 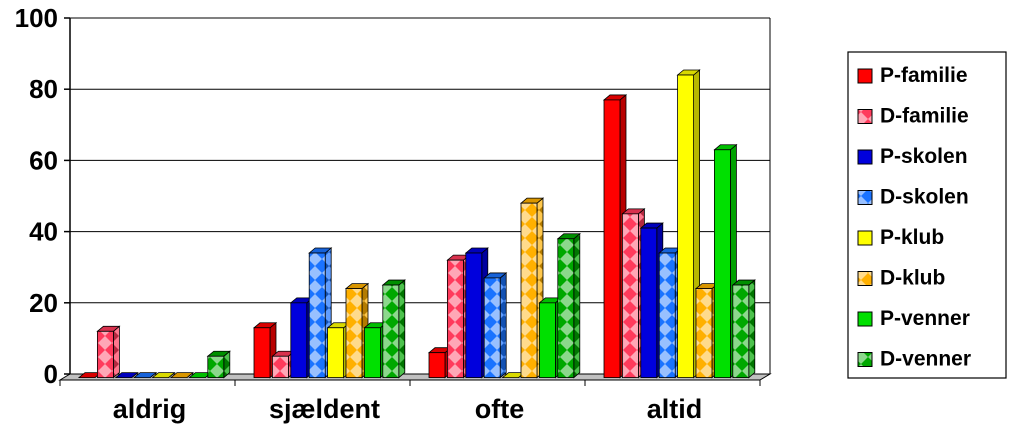 I want to click on chart-floor, so click(x=415, y=377).